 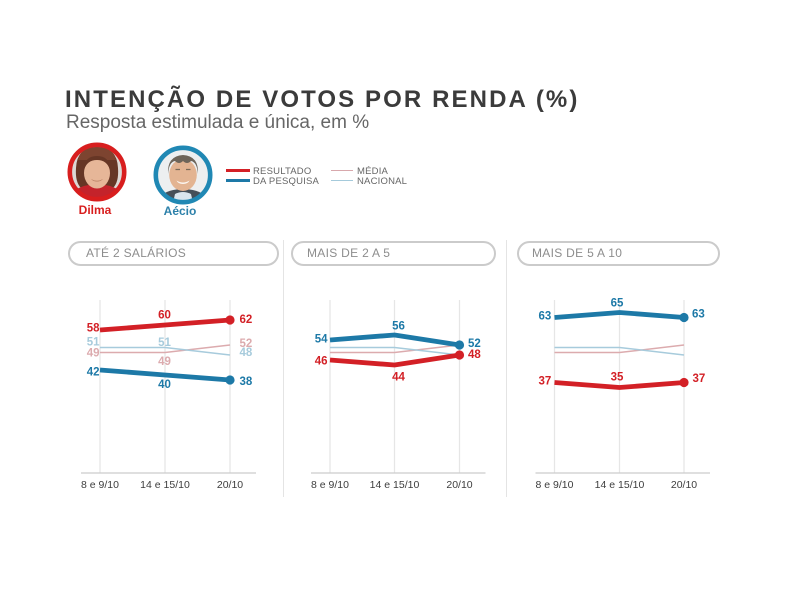 What do you see at coordinates (93, 329) in the screenshot?
I see `svg-text: 58` at bounding box center [93, 329].